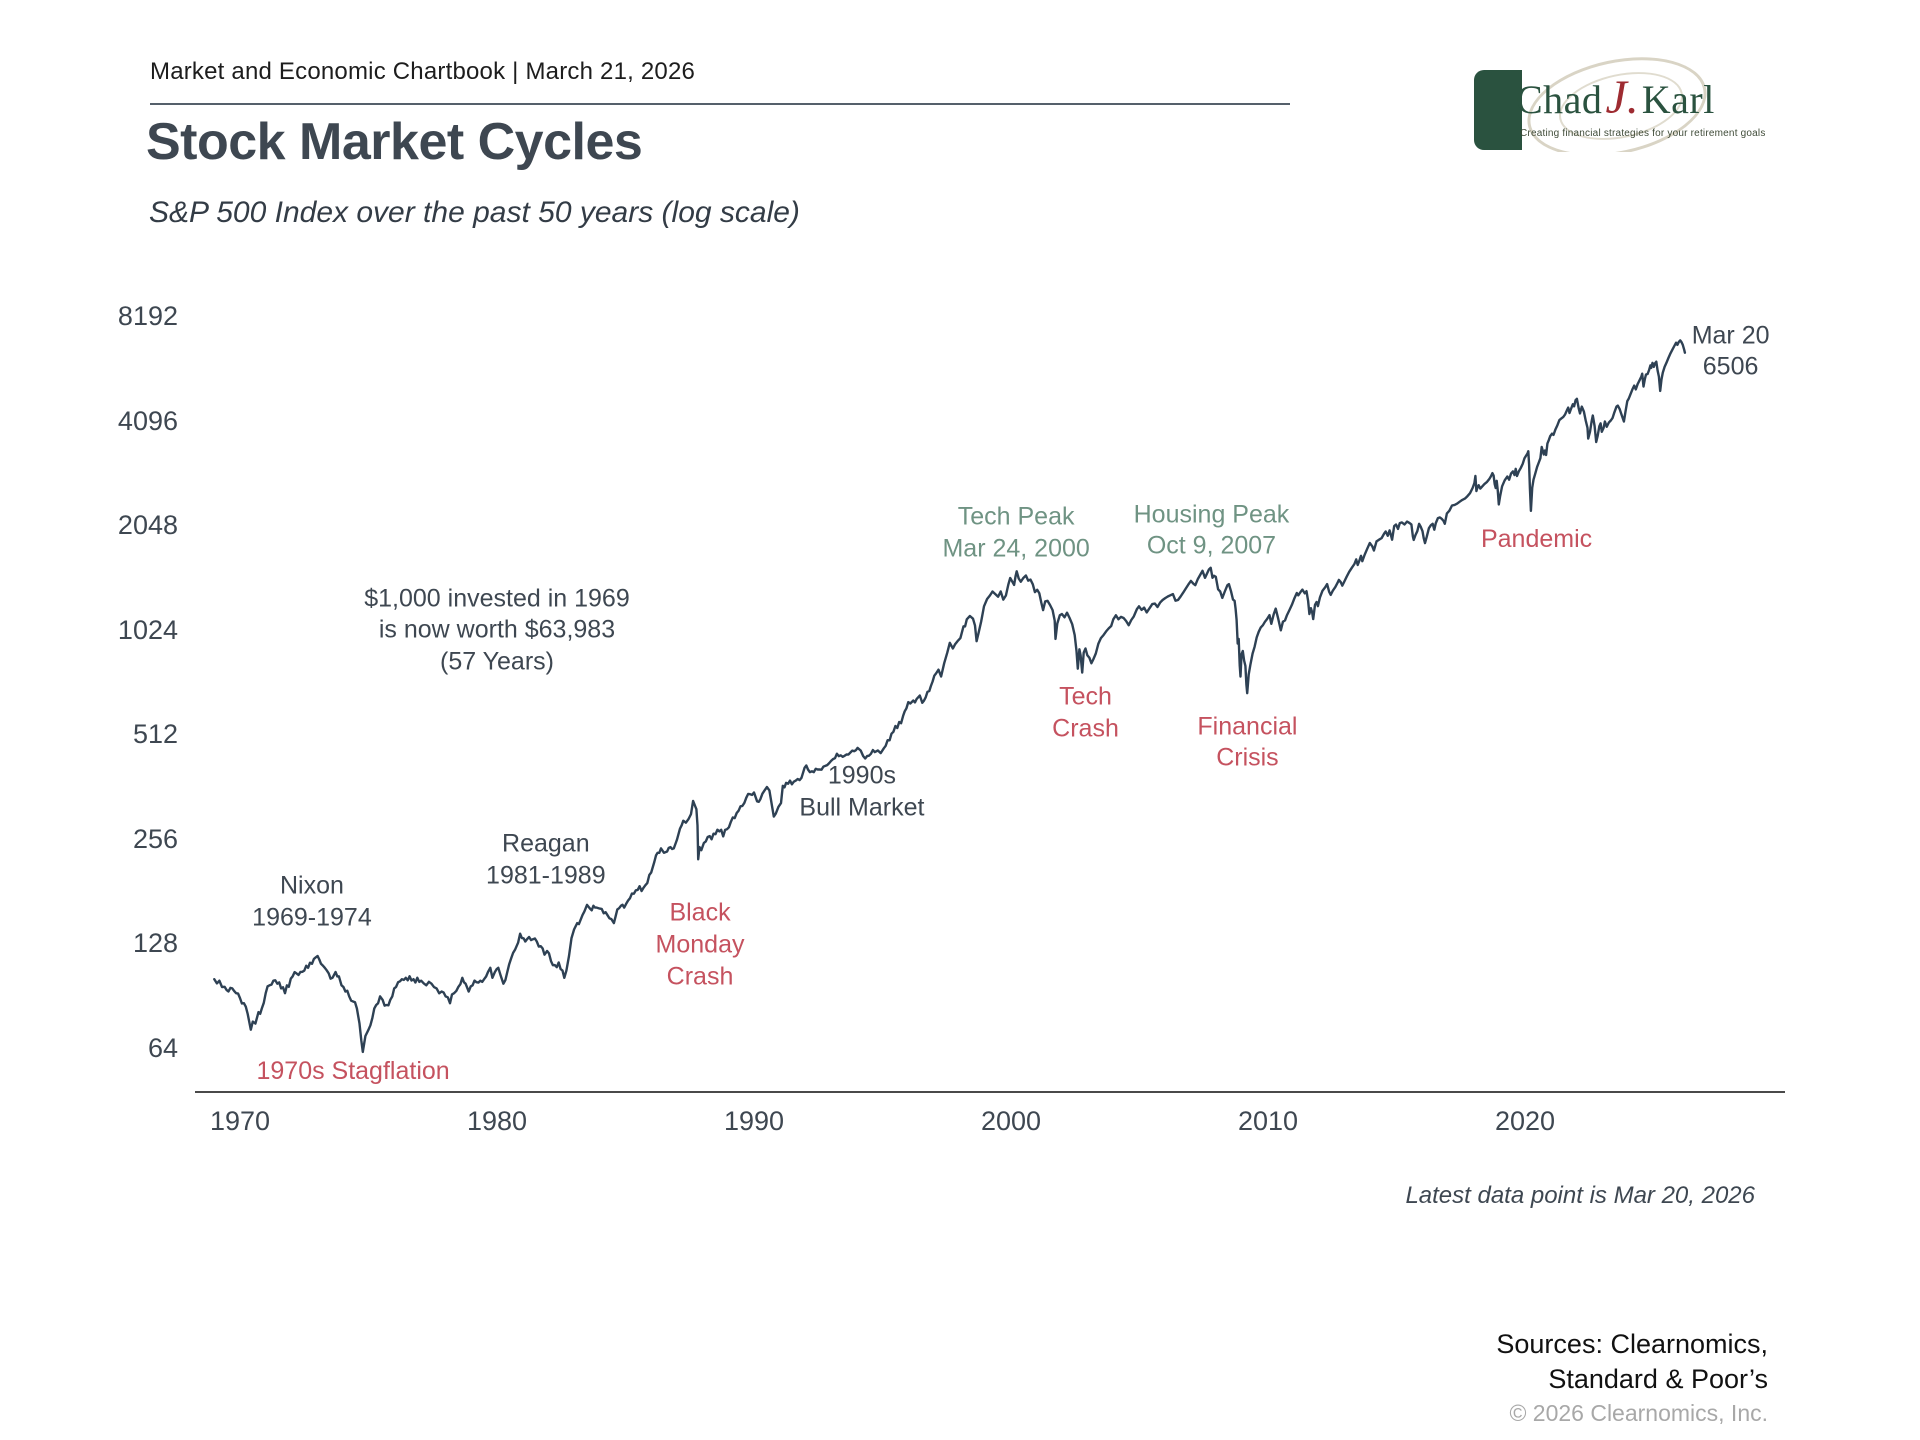 This screenshot has width=1920, height=1440. I want to click on logo-name-first: Chad, so click(1559, 99).